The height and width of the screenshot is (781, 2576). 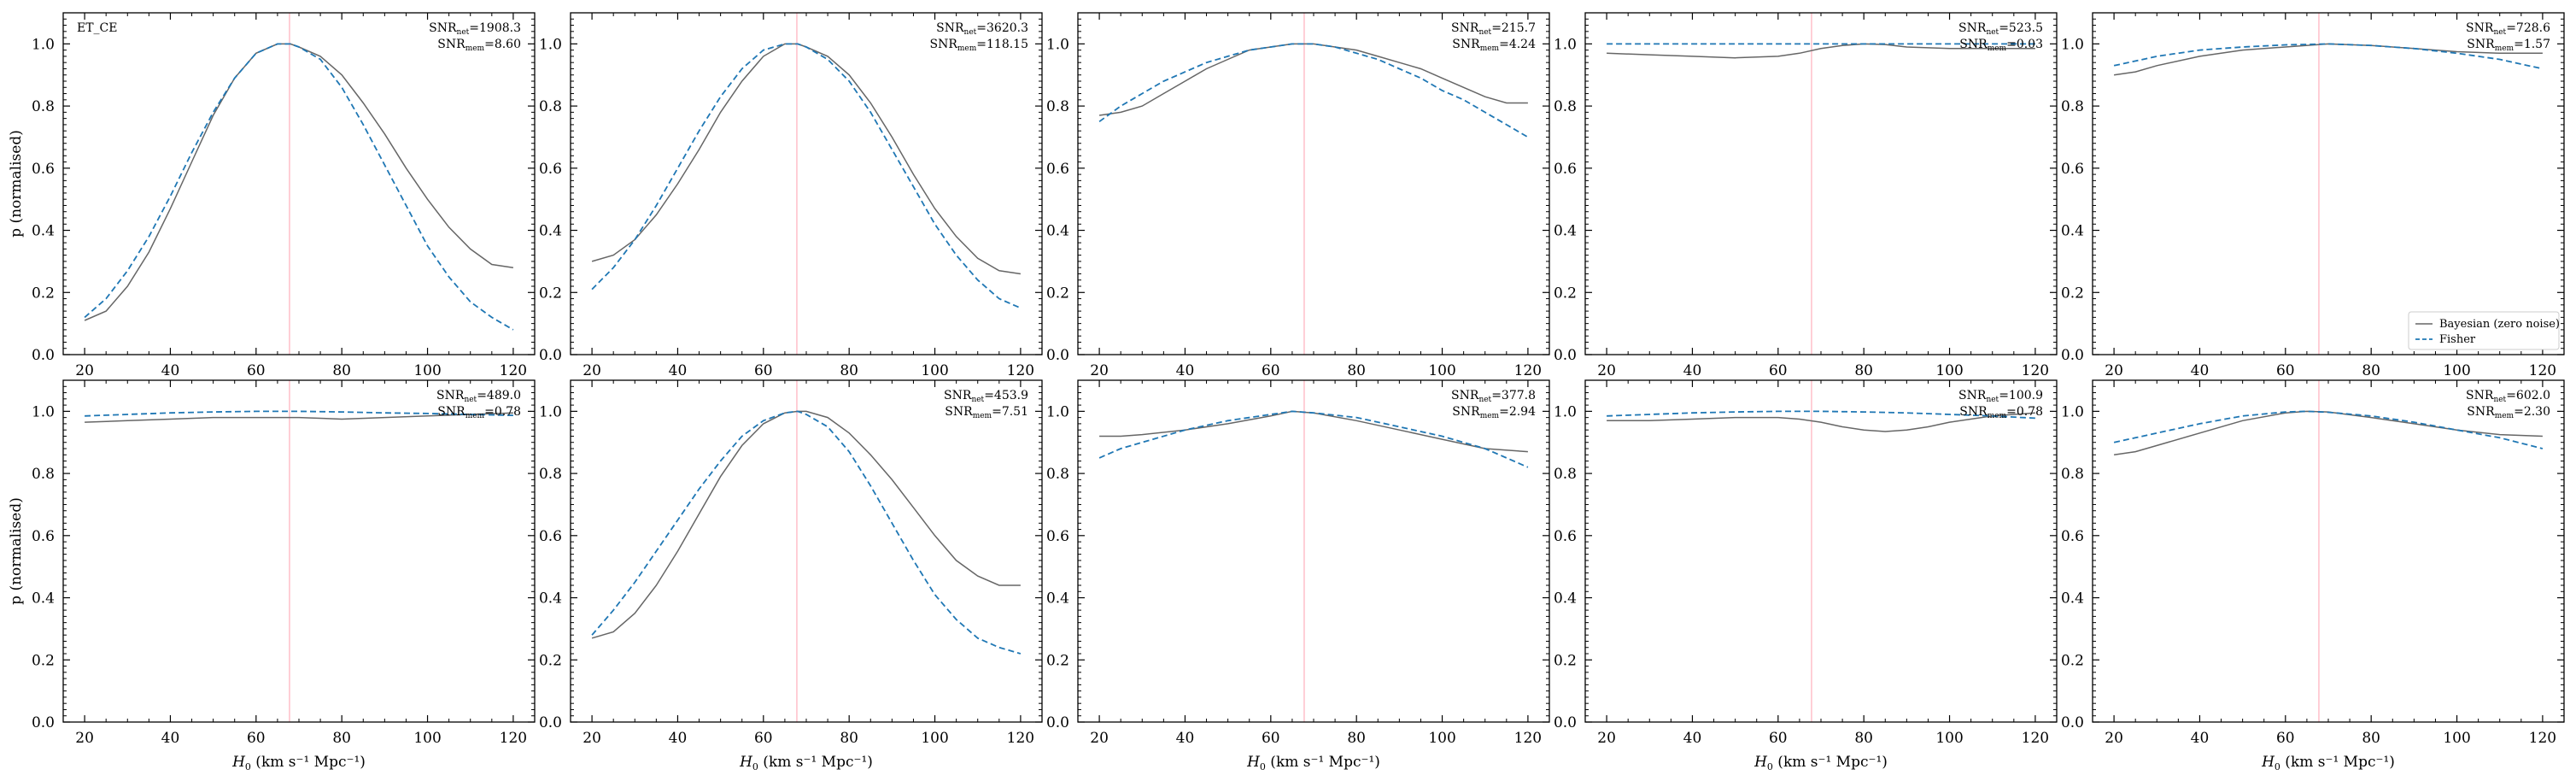 What do you see at coordinates (986, 396) in the screenshot?
I see `snr-net-label: SNRnet=453.9` at bounding box center [986, 396].